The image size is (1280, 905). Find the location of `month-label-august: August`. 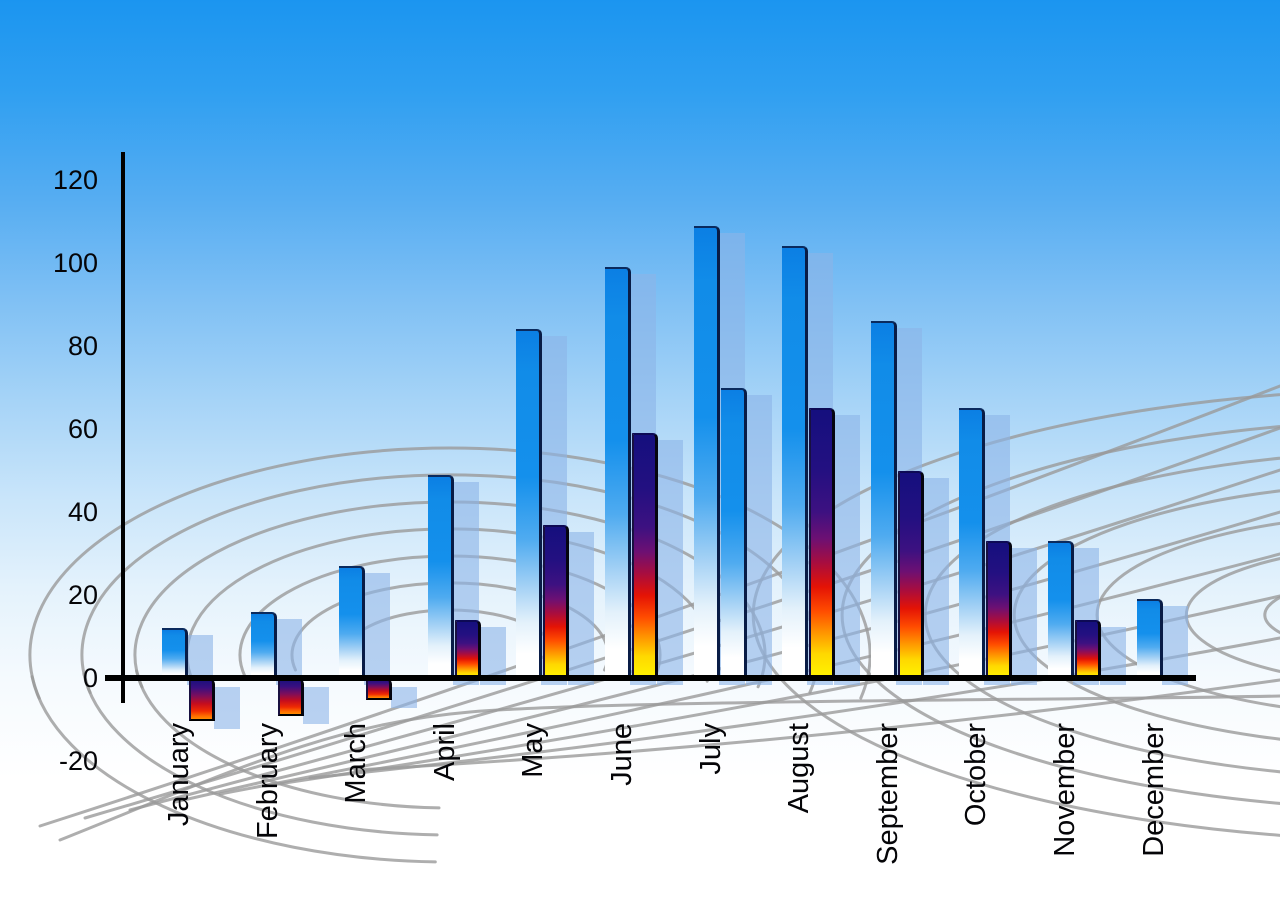

month-label-august: August is located at coordinates (828, 768).